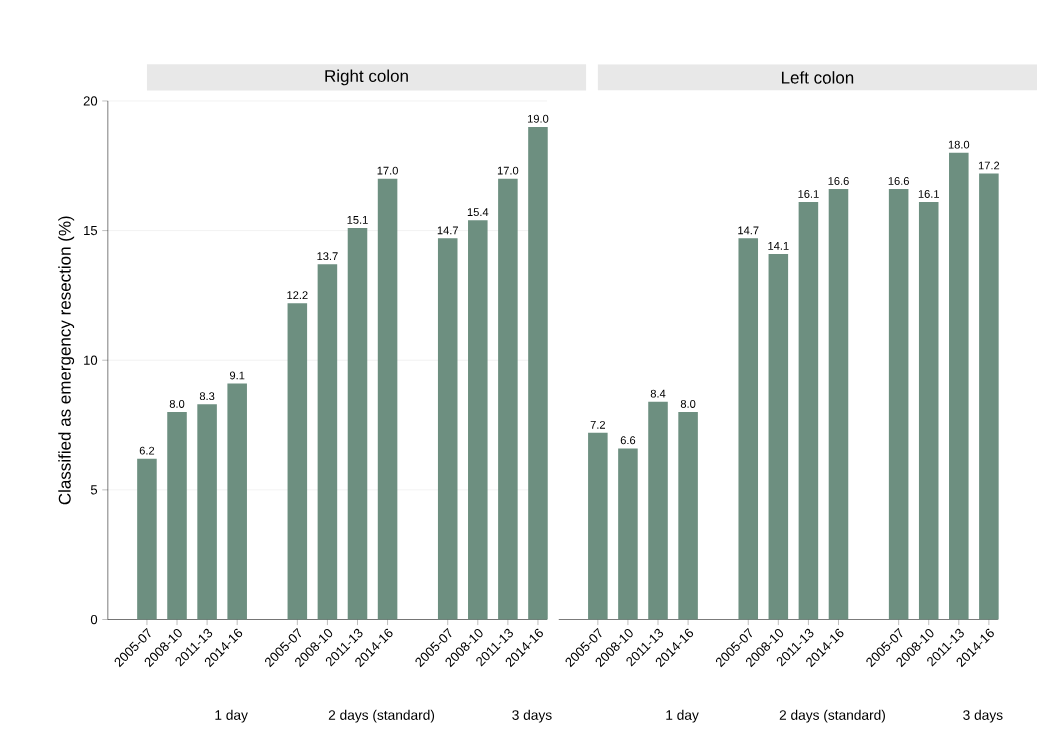 Image resolution: width=1037 pixels, height=747 pixels. I want to click on y-tick-label: 20, so click(90, 101).